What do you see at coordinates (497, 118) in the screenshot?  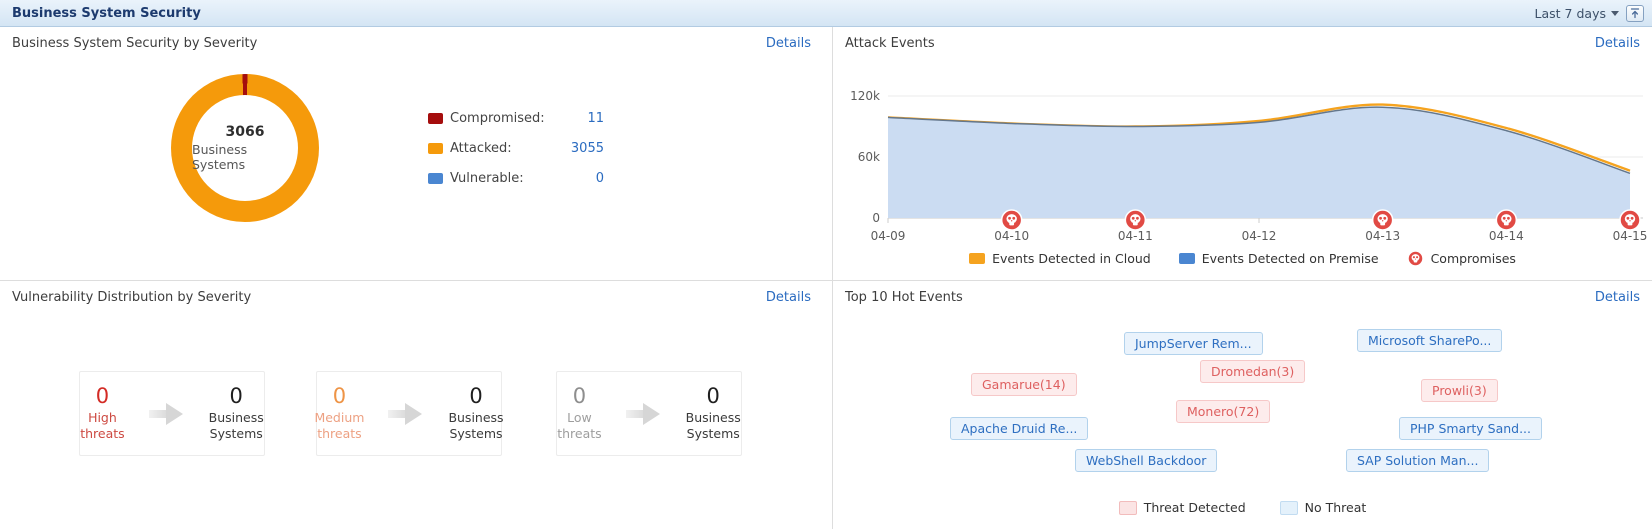 I see `legend-label: Compromised:` at bounding box center [497, 118].